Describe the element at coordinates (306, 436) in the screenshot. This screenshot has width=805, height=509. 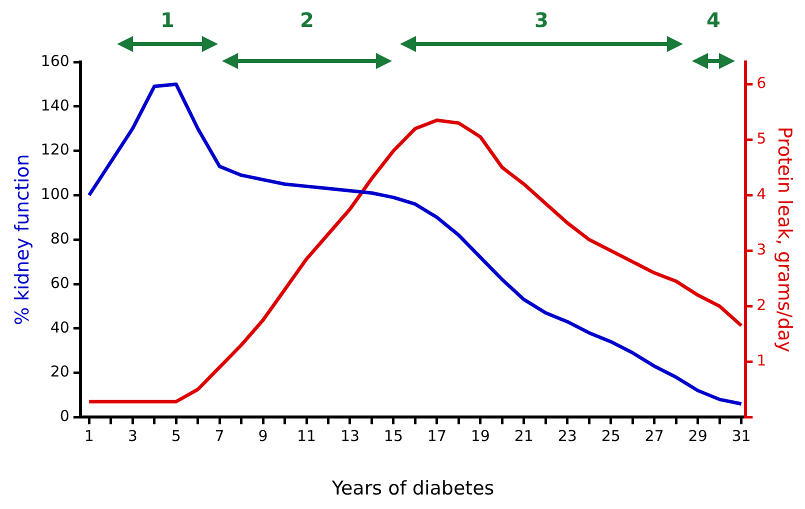
I see `x-tick-label: 11` at that location.